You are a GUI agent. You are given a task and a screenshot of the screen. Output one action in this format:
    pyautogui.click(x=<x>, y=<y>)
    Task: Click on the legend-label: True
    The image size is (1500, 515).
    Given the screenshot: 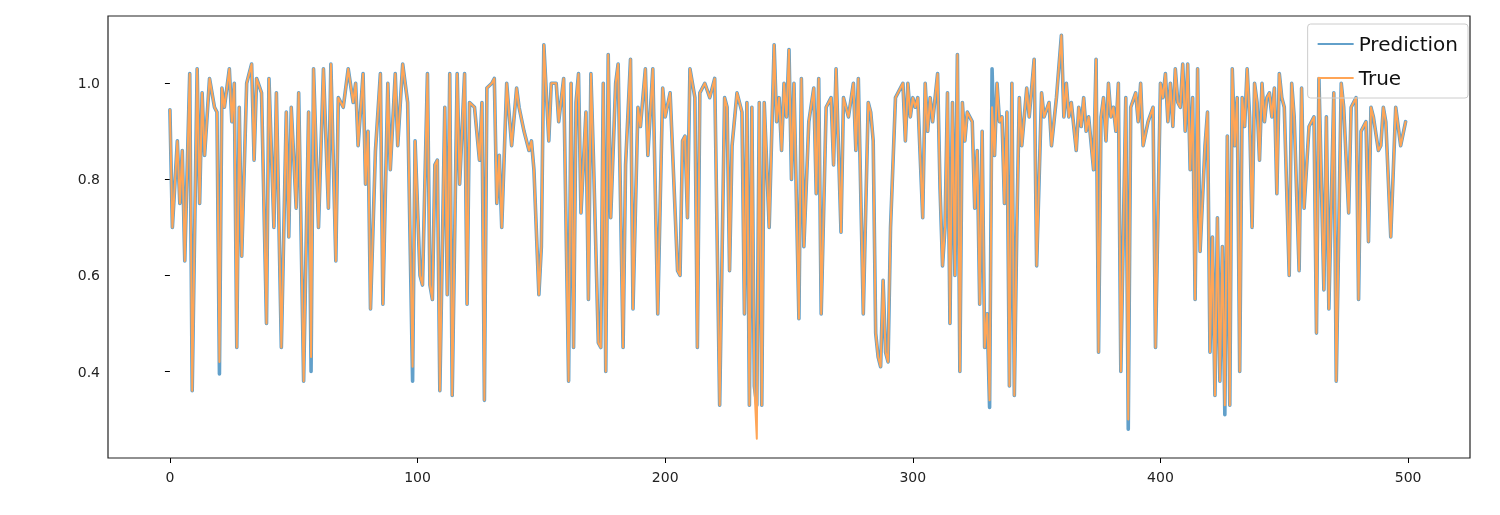 What is the action you would take?
    pyautogui.click(x=1379, y=78)
    